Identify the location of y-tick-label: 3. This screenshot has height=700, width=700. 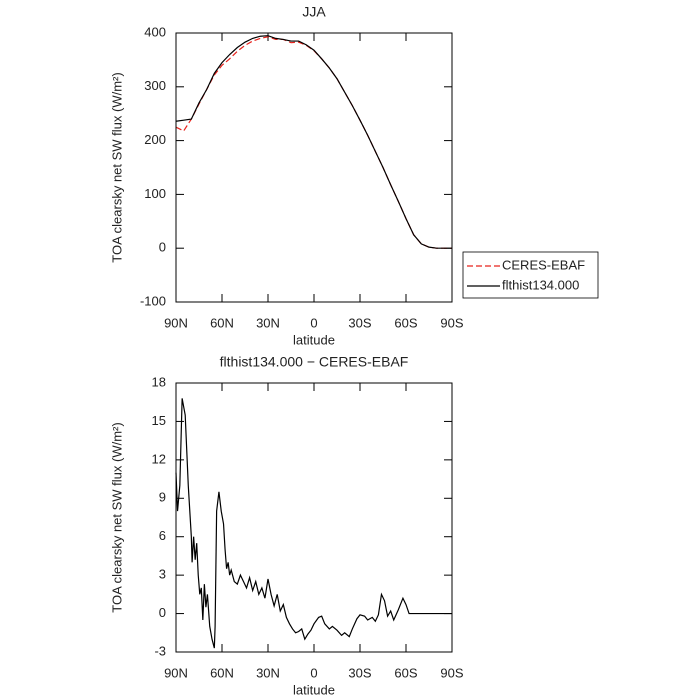
(162, 574).